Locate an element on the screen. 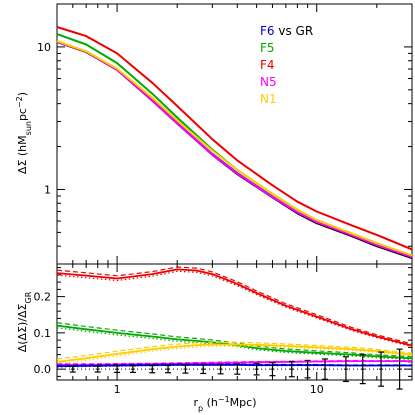 The image size is (415, 415). ratio-line-n1 is located at coordinates (234, 353).